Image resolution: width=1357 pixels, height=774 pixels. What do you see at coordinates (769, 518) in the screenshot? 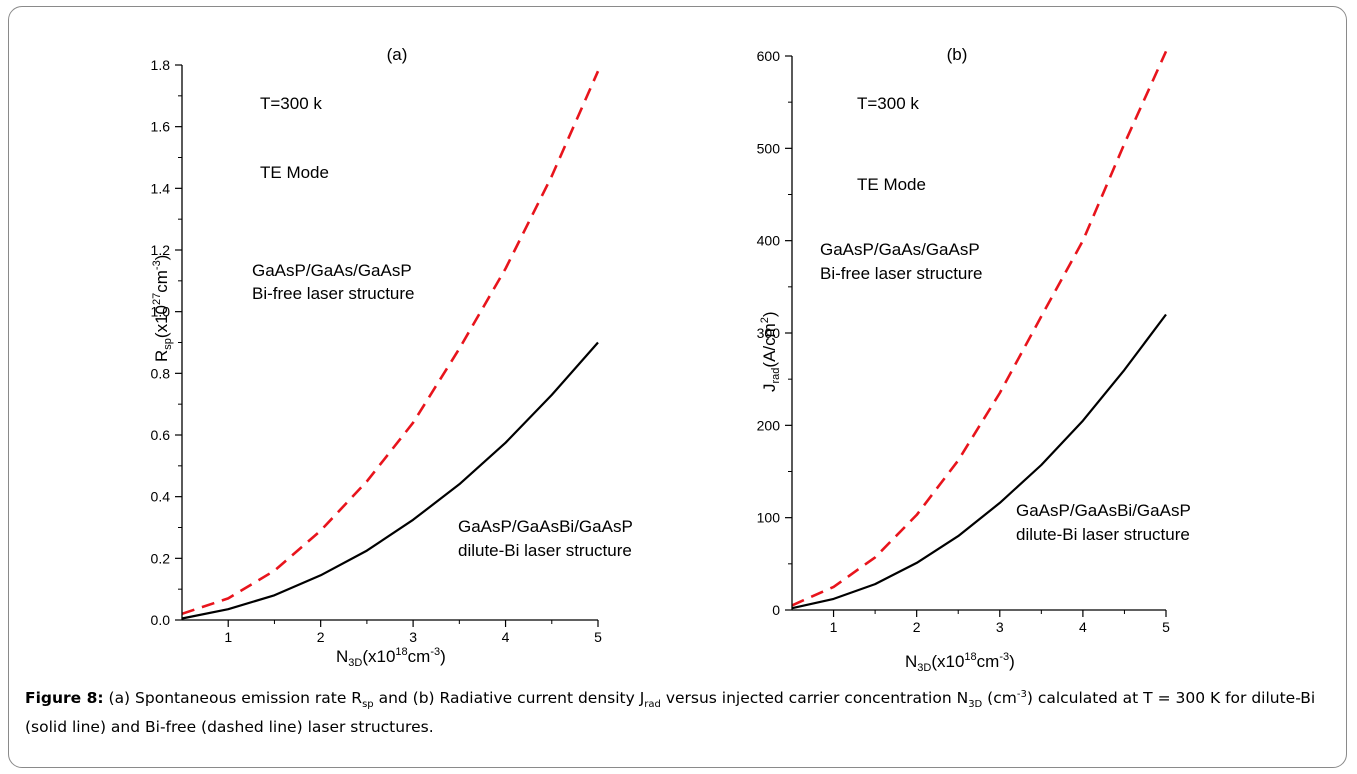
I see `chart-b-y-tick-label: 100` at bounding box center [769, 518].